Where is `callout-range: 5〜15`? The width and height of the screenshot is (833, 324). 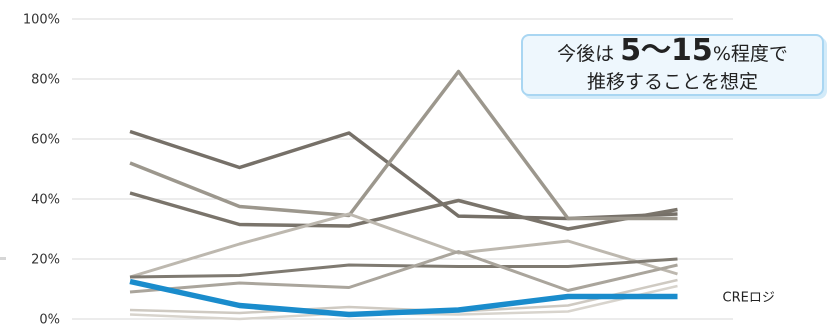 callout-range: 5〜15 is located at coordinates (666, 50).